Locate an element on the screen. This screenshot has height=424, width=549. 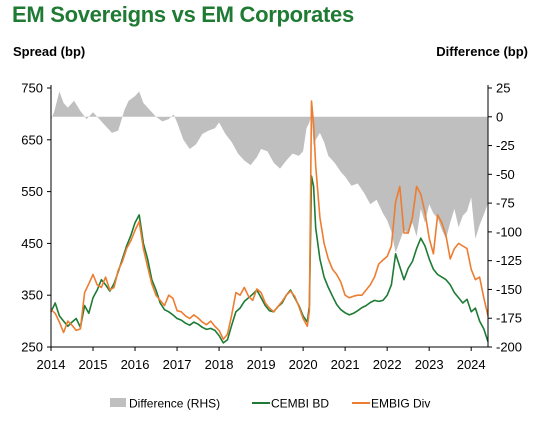
right-tick-label: -175 is located at coordinates (509, 318).